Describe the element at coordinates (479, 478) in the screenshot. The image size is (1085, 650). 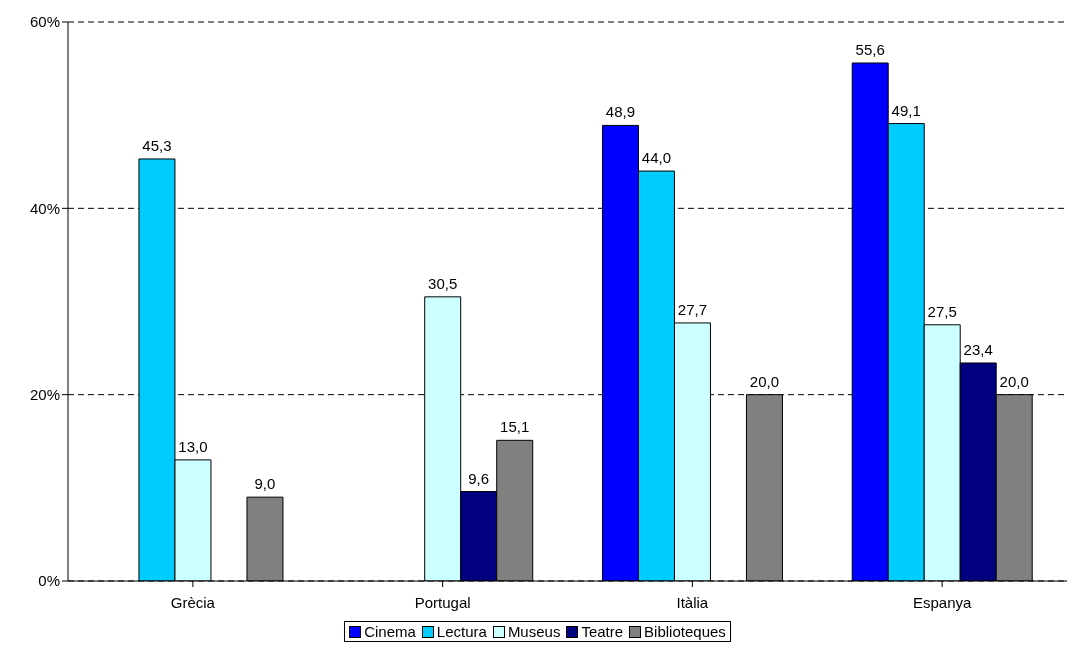
I see `data-label: 9,6` at that location.